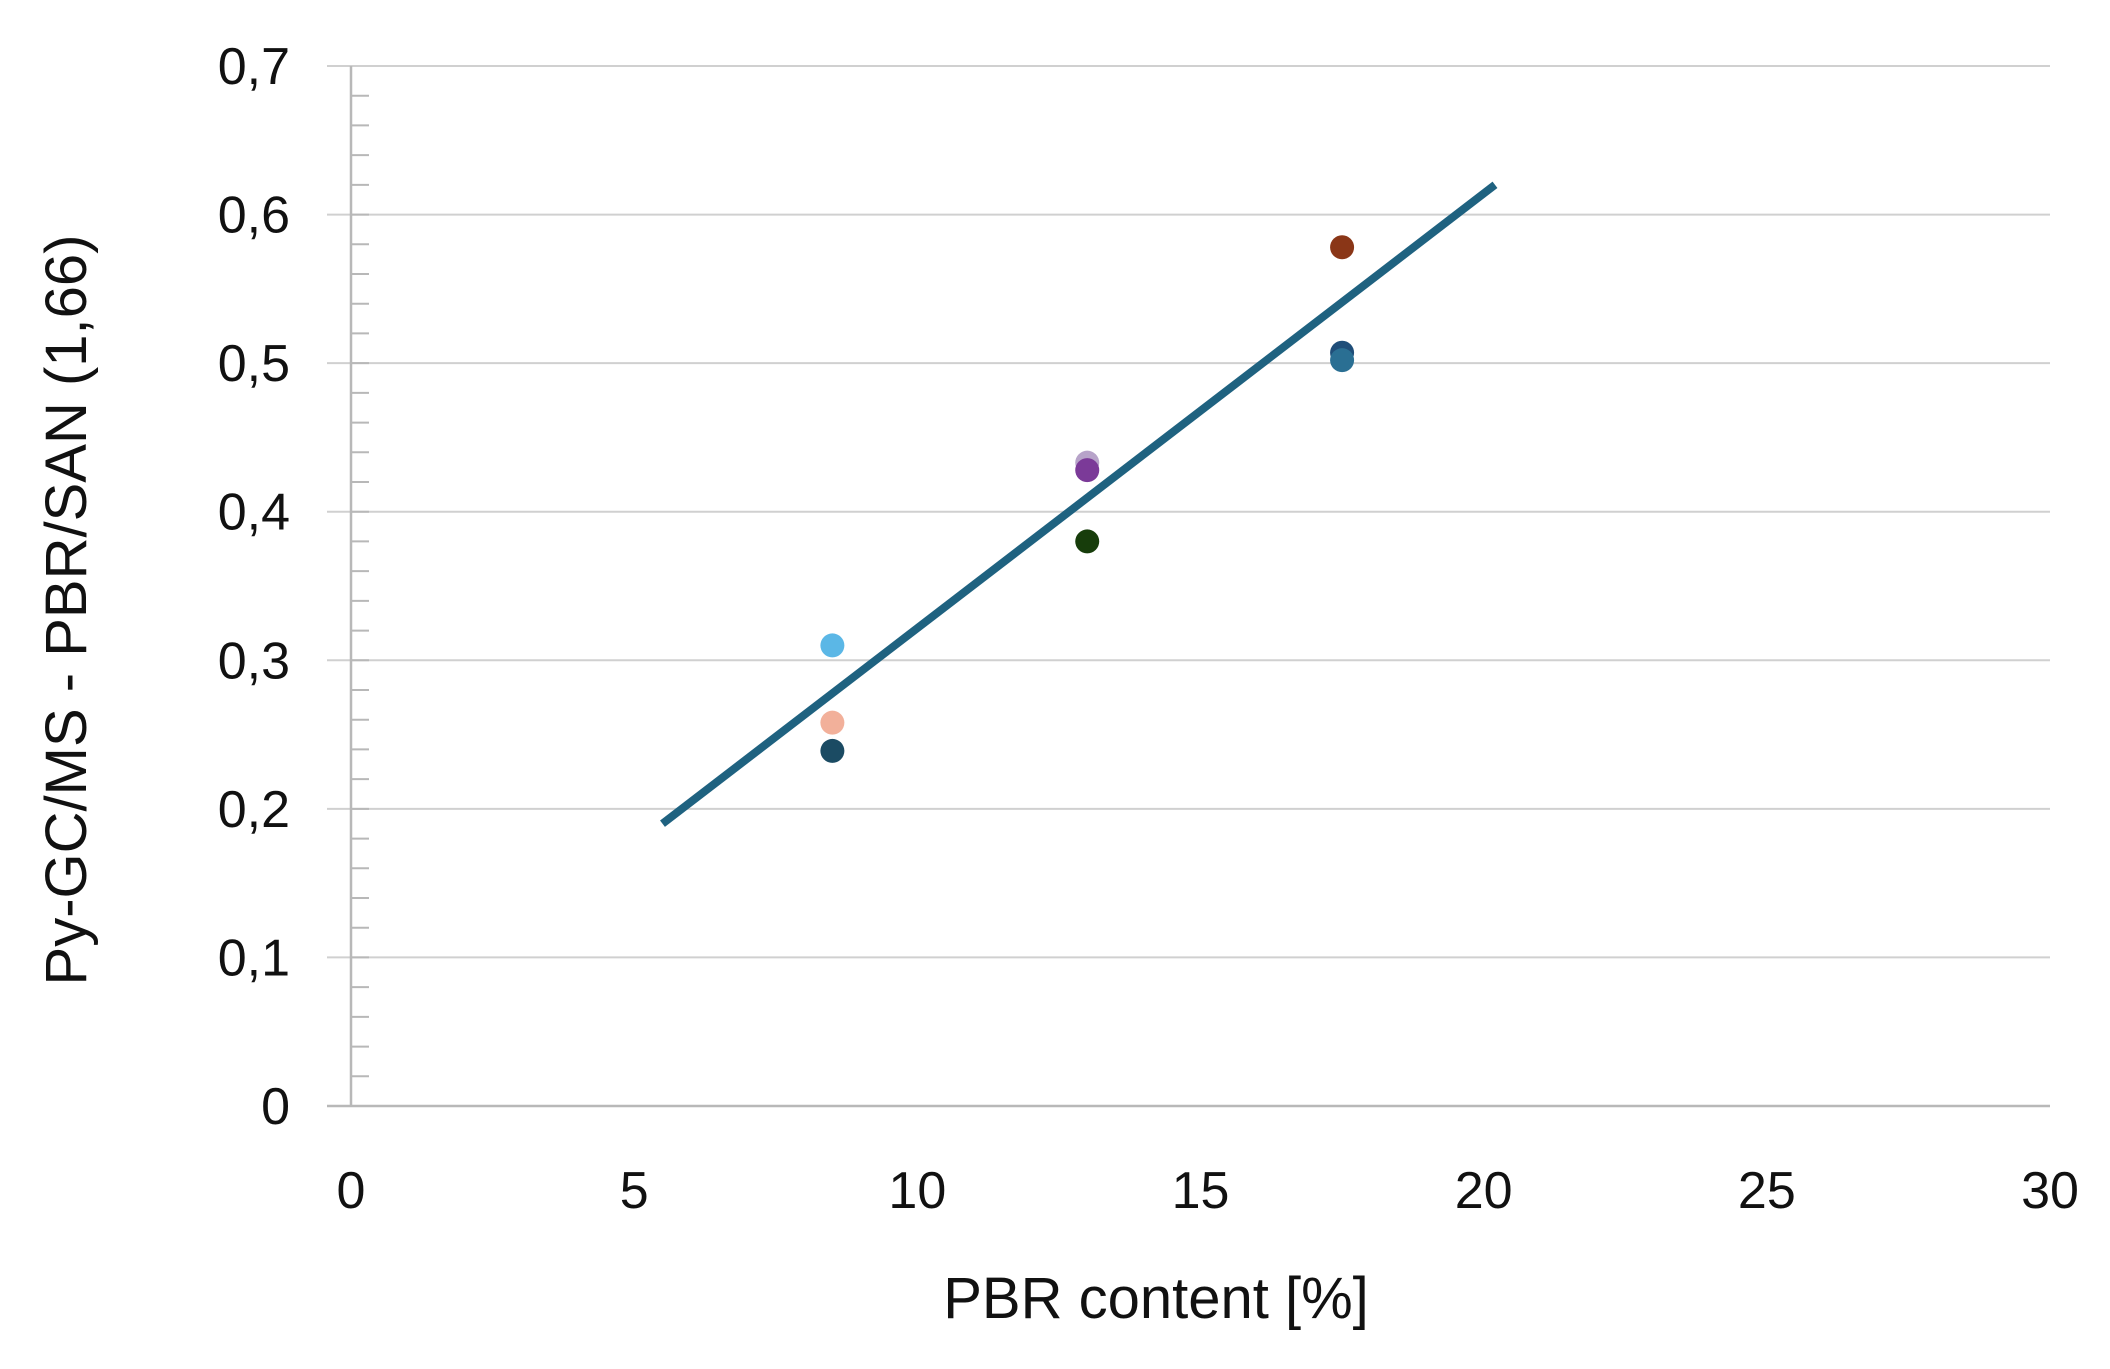 The height and width of the screenshot is (1369, 2110). What do you see at coordinates (634, 1191) in the screenshot?
I see `x-tick-label: 5` at bounding box center [634, 1191].